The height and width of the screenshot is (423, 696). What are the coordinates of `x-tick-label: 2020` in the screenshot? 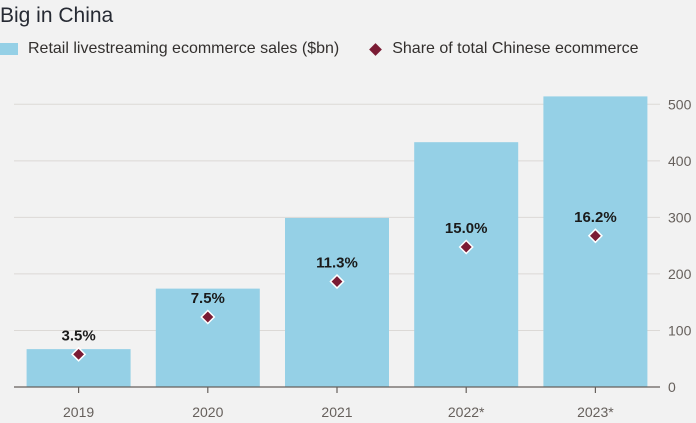 It's located at (207, 412).